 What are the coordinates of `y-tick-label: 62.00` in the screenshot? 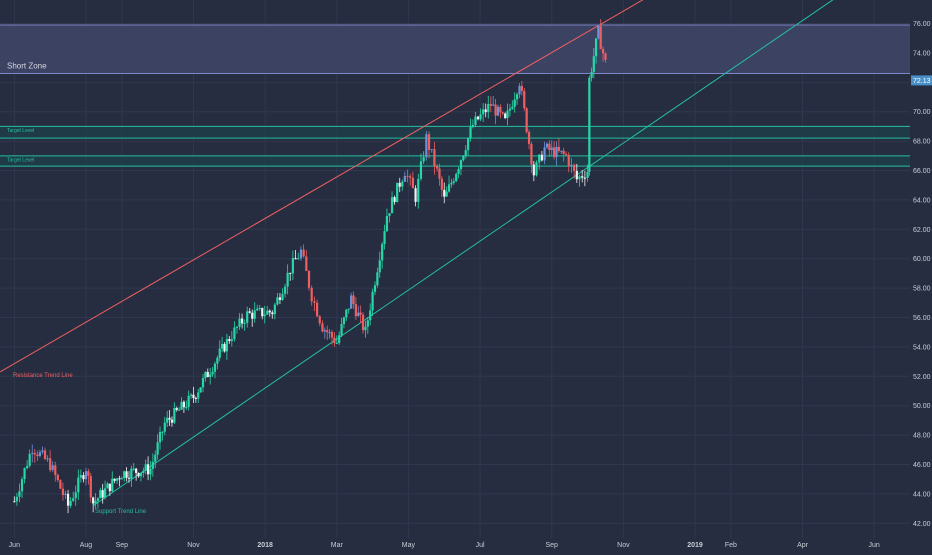 It's located at (922, 230).